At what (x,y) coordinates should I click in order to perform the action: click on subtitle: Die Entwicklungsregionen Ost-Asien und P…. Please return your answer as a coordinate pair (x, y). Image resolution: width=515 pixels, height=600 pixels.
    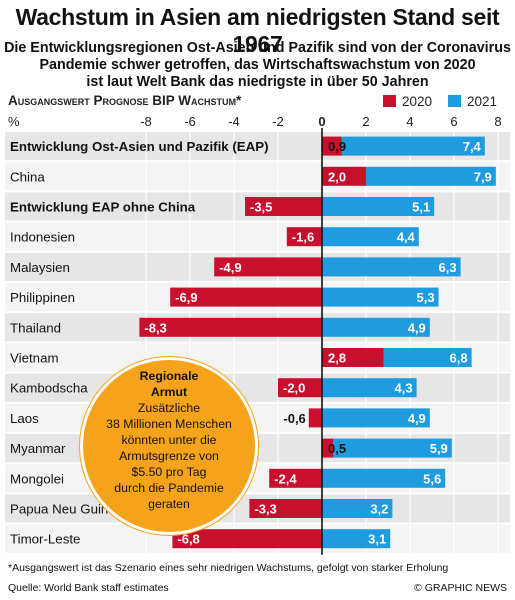
    Looking at the image, I should click on (257, 65).